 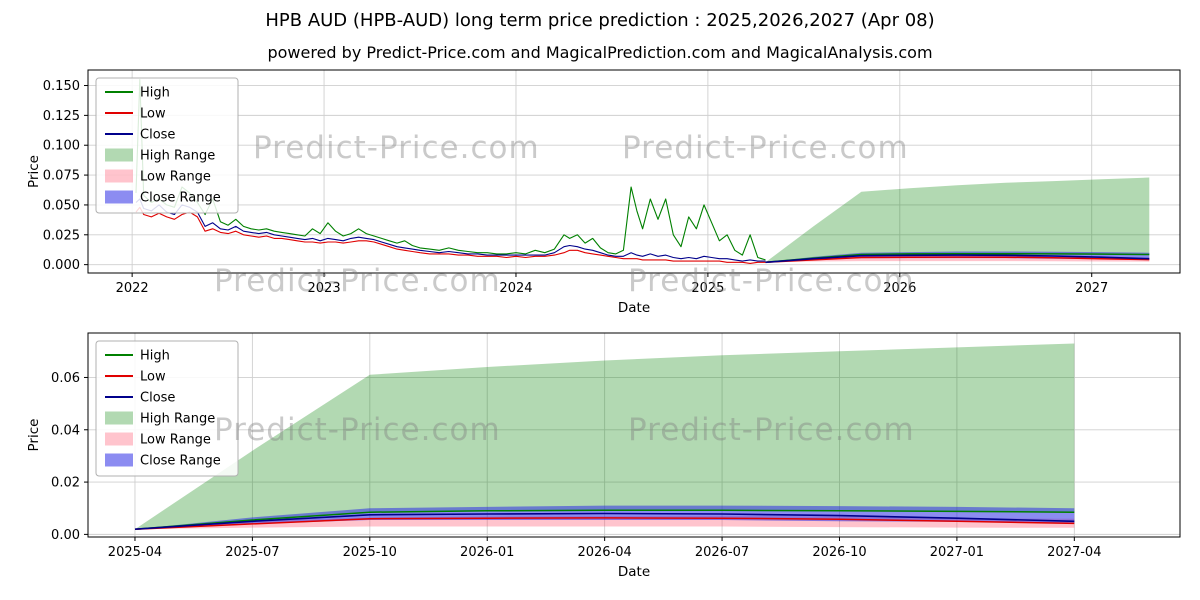 I want to click on y-tick-label: 0.150, so click(x=61, y=86).